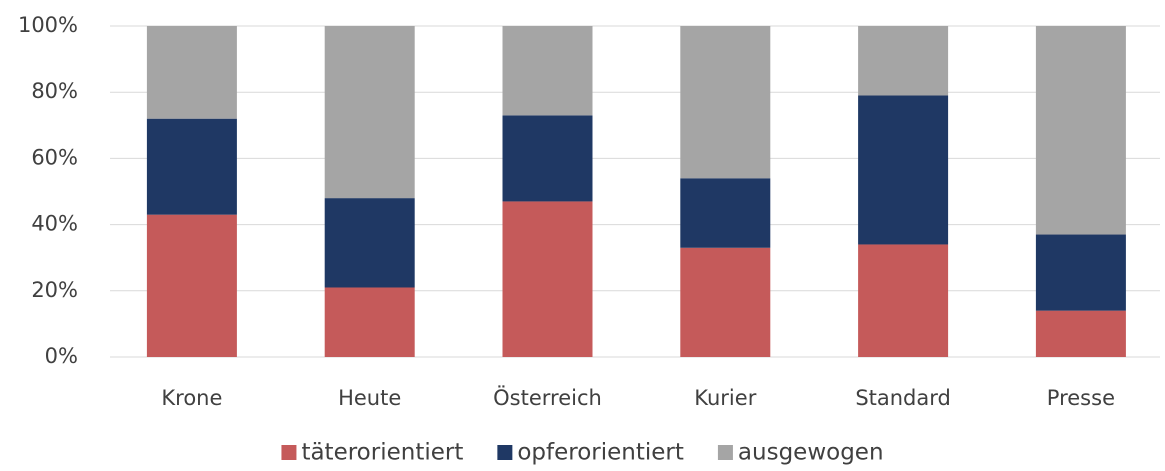 This screenshot has width=1165, height=471. What do you see at coordinates (54, 91) in the screenshot?
I see `y-tick-label: 80%` at bounding box center [54, 91].